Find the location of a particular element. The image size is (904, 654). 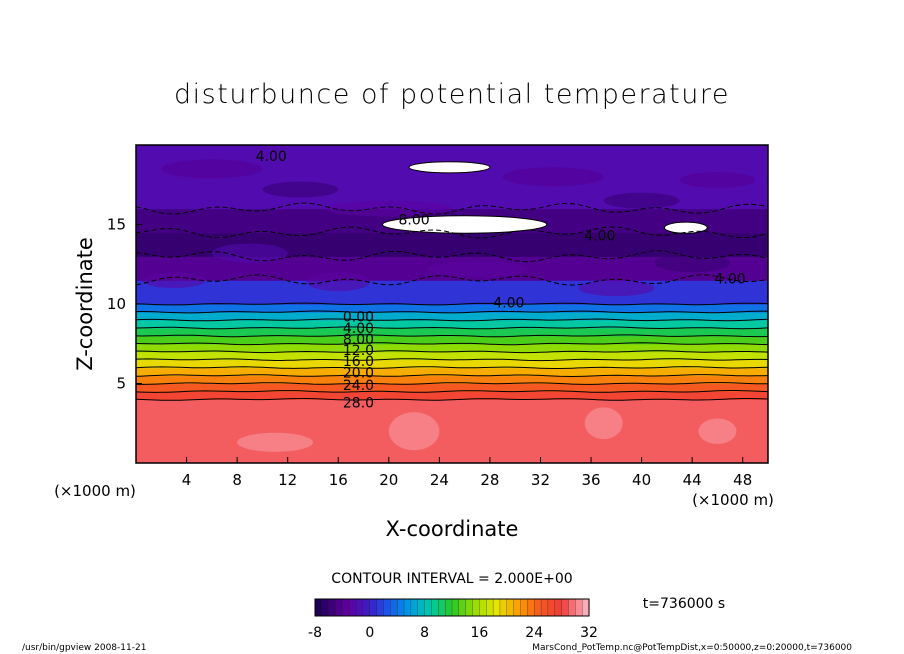

x-tick-label-9: 40 is located at coordinates (641, 480).